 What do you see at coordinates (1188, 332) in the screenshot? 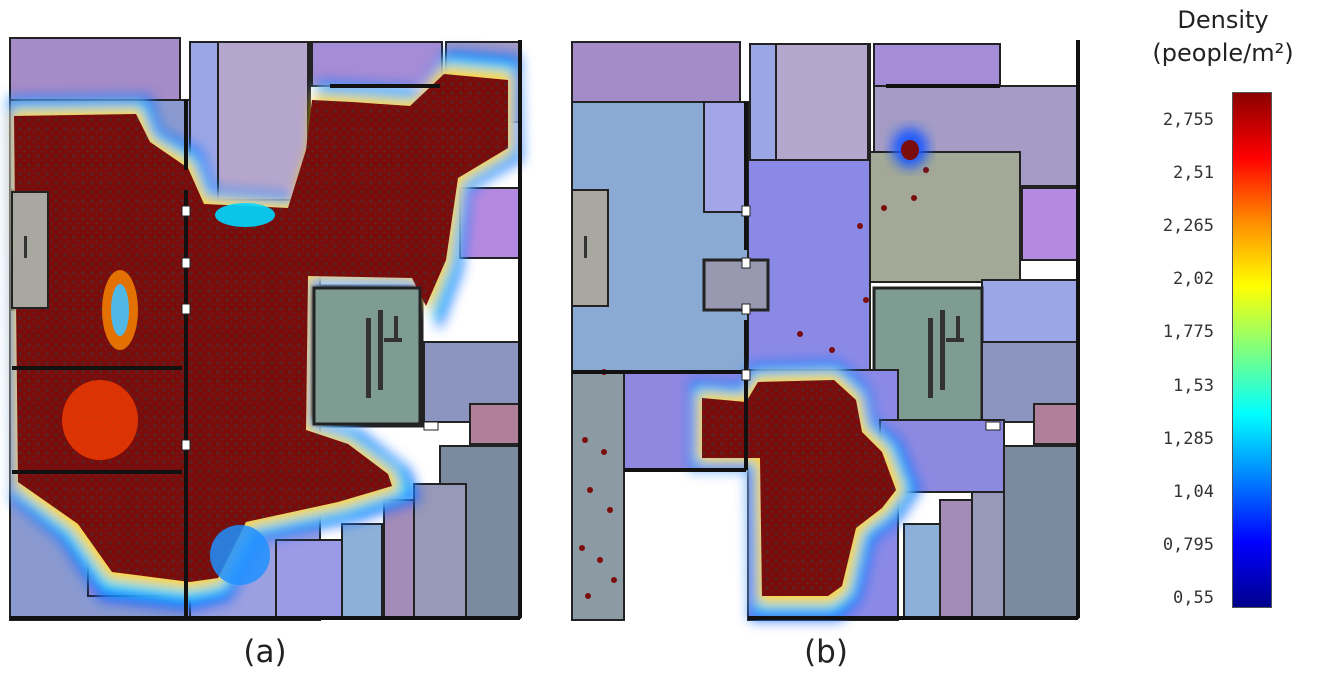
I see `colorbar-tick-label: 1,775` at bounding box center [1188, 332].